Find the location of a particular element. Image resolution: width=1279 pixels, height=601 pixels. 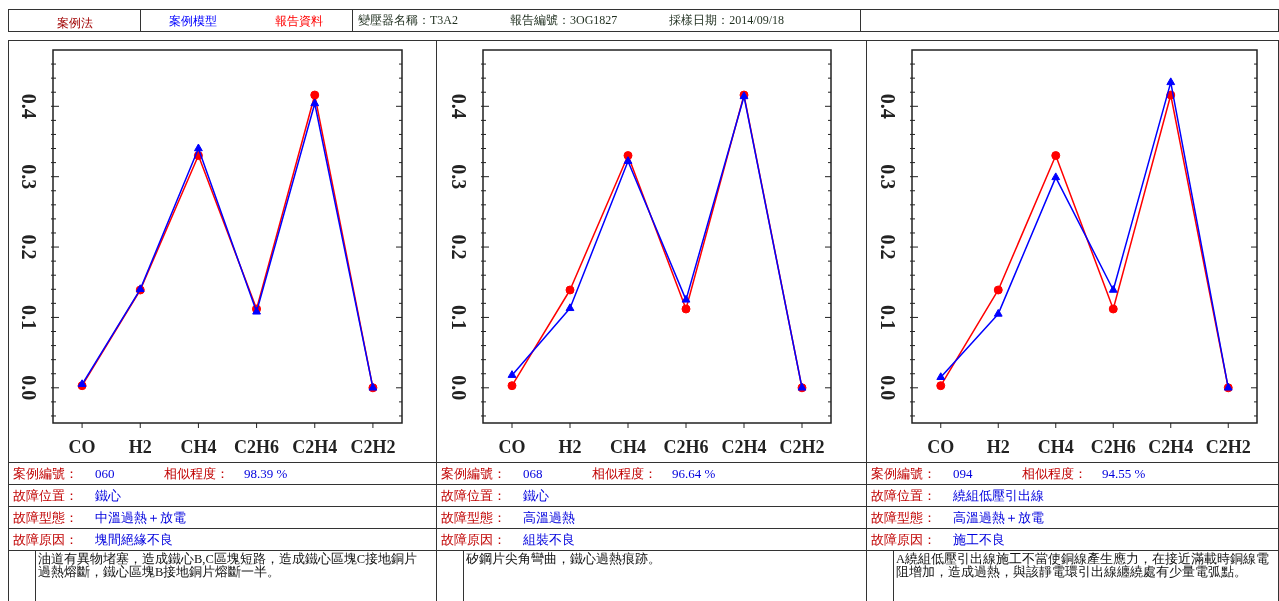

text: 案例模型 is located at coordinates (193, 20).